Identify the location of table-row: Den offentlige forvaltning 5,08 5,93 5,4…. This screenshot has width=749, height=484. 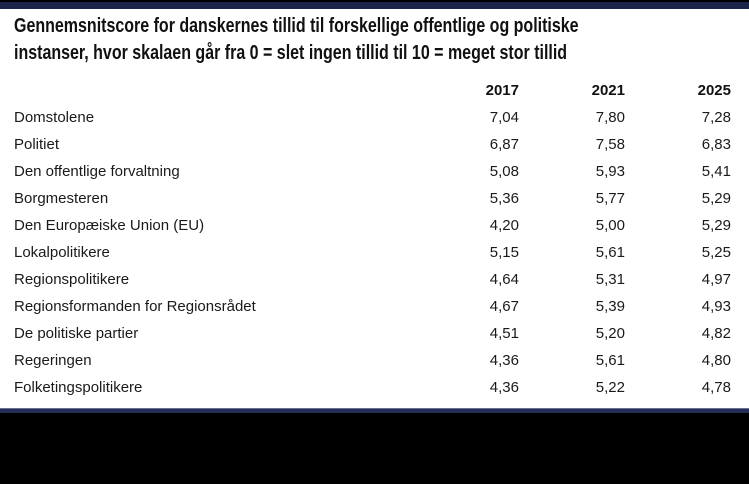
(372, 171).